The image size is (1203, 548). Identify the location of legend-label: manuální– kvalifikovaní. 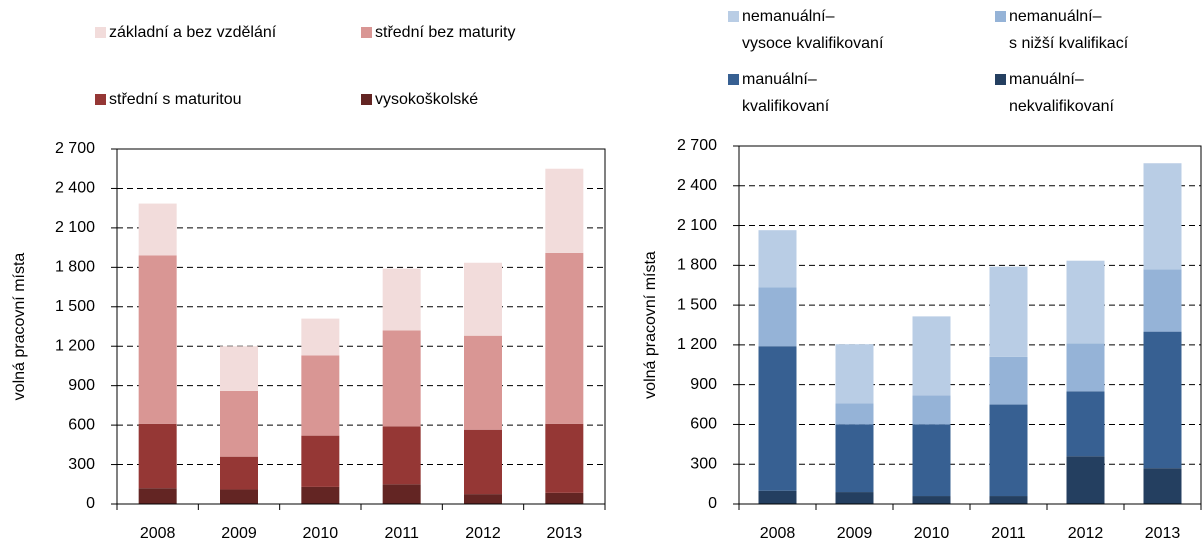
(786, 93).